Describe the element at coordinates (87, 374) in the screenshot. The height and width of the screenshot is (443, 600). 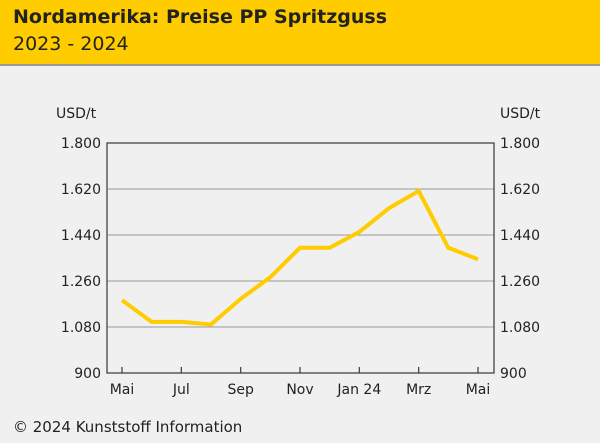
I see `y-tick-label-left: 900` at that location.